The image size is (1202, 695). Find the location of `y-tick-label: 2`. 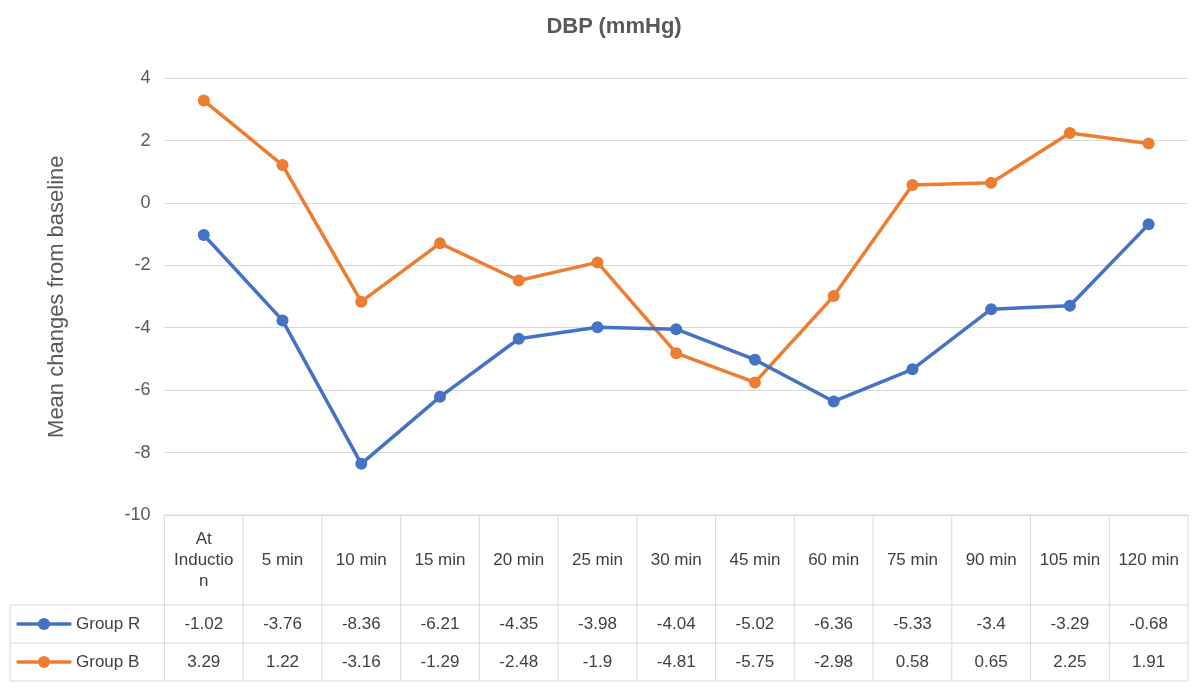

y-tick-label: 2 is located at coordinates (145, 139).